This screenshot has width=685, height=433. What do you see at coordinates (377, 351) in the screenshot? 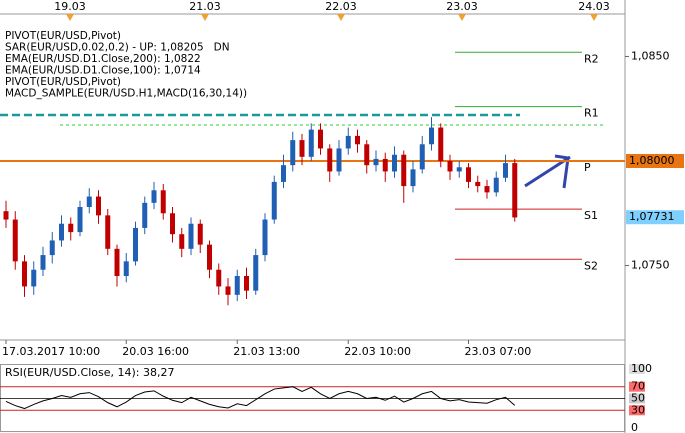
I see `x-tick-label: 22.03 10:00` at bounding box center [377, 351].